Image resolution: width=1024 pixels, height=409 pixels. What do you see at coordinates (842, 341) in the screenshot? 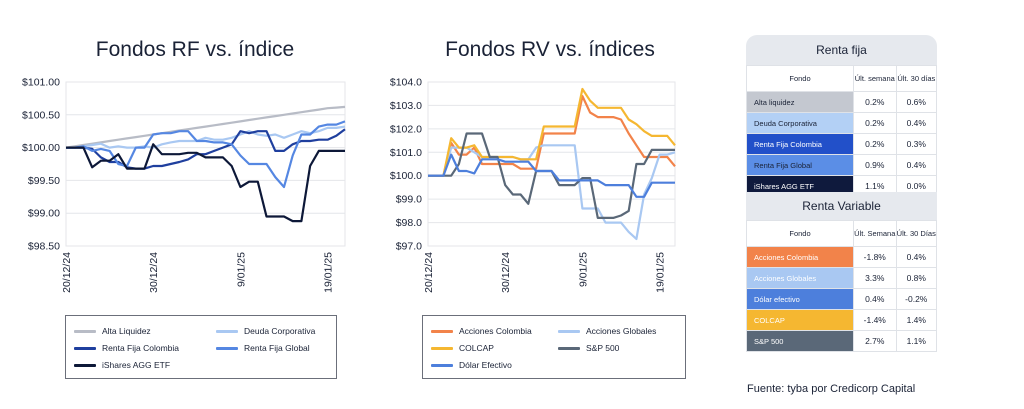
I see `table-row: S&P 500 2.7% 1.1%` at bounding box center [842, 341].